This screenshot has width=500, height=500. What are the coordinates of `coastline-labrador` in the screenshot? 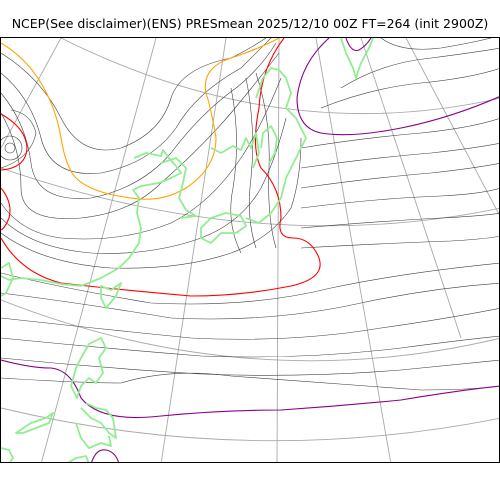 It's located at (34, 423).